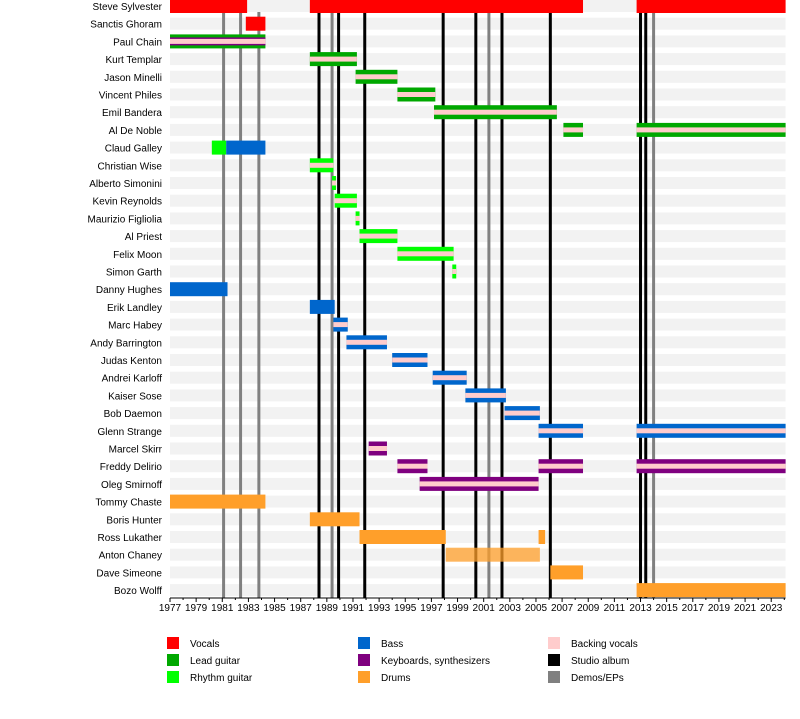 The width and height of the screenshot is (800, 719). Describe the element at coordinates (510, 608) in the screenshot. I see `x-tick-label: 2003` at that location.